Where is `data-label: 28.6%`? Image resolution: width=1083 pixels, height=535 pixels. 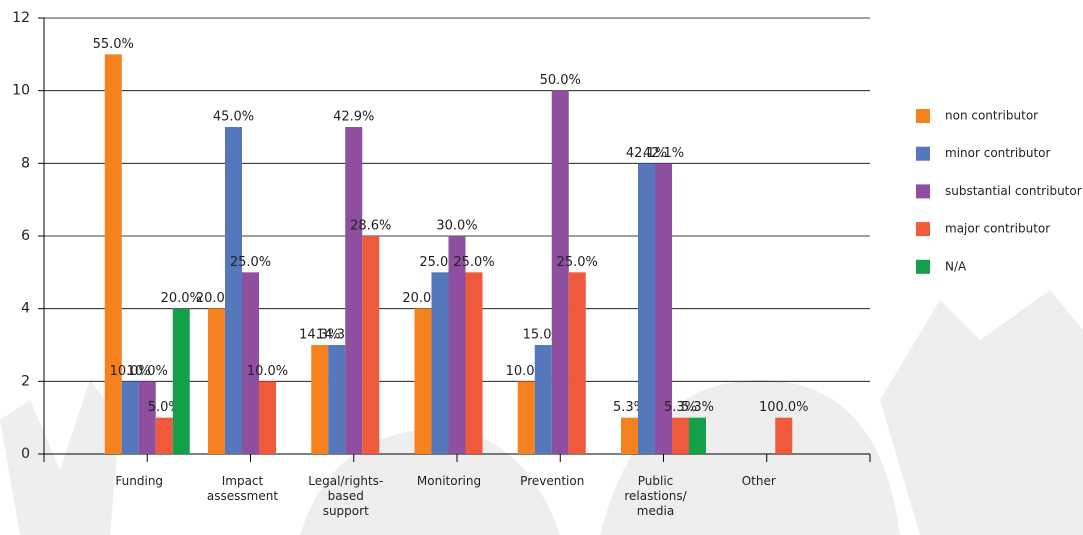
data-label: 28.6% is located at coordinates (370, 226).